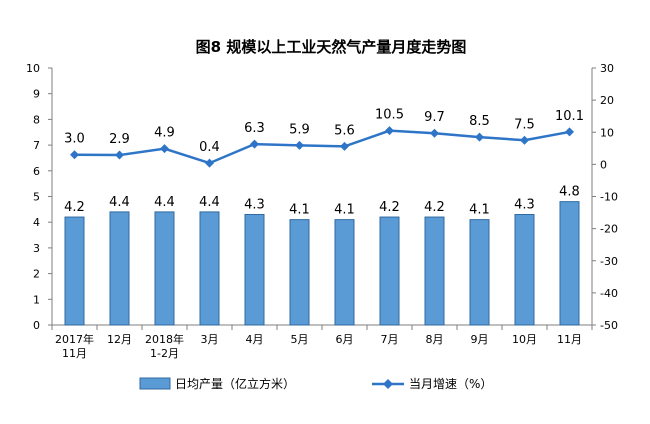  I want to click on left-axis-tick-label: 8, so click(36, 119).